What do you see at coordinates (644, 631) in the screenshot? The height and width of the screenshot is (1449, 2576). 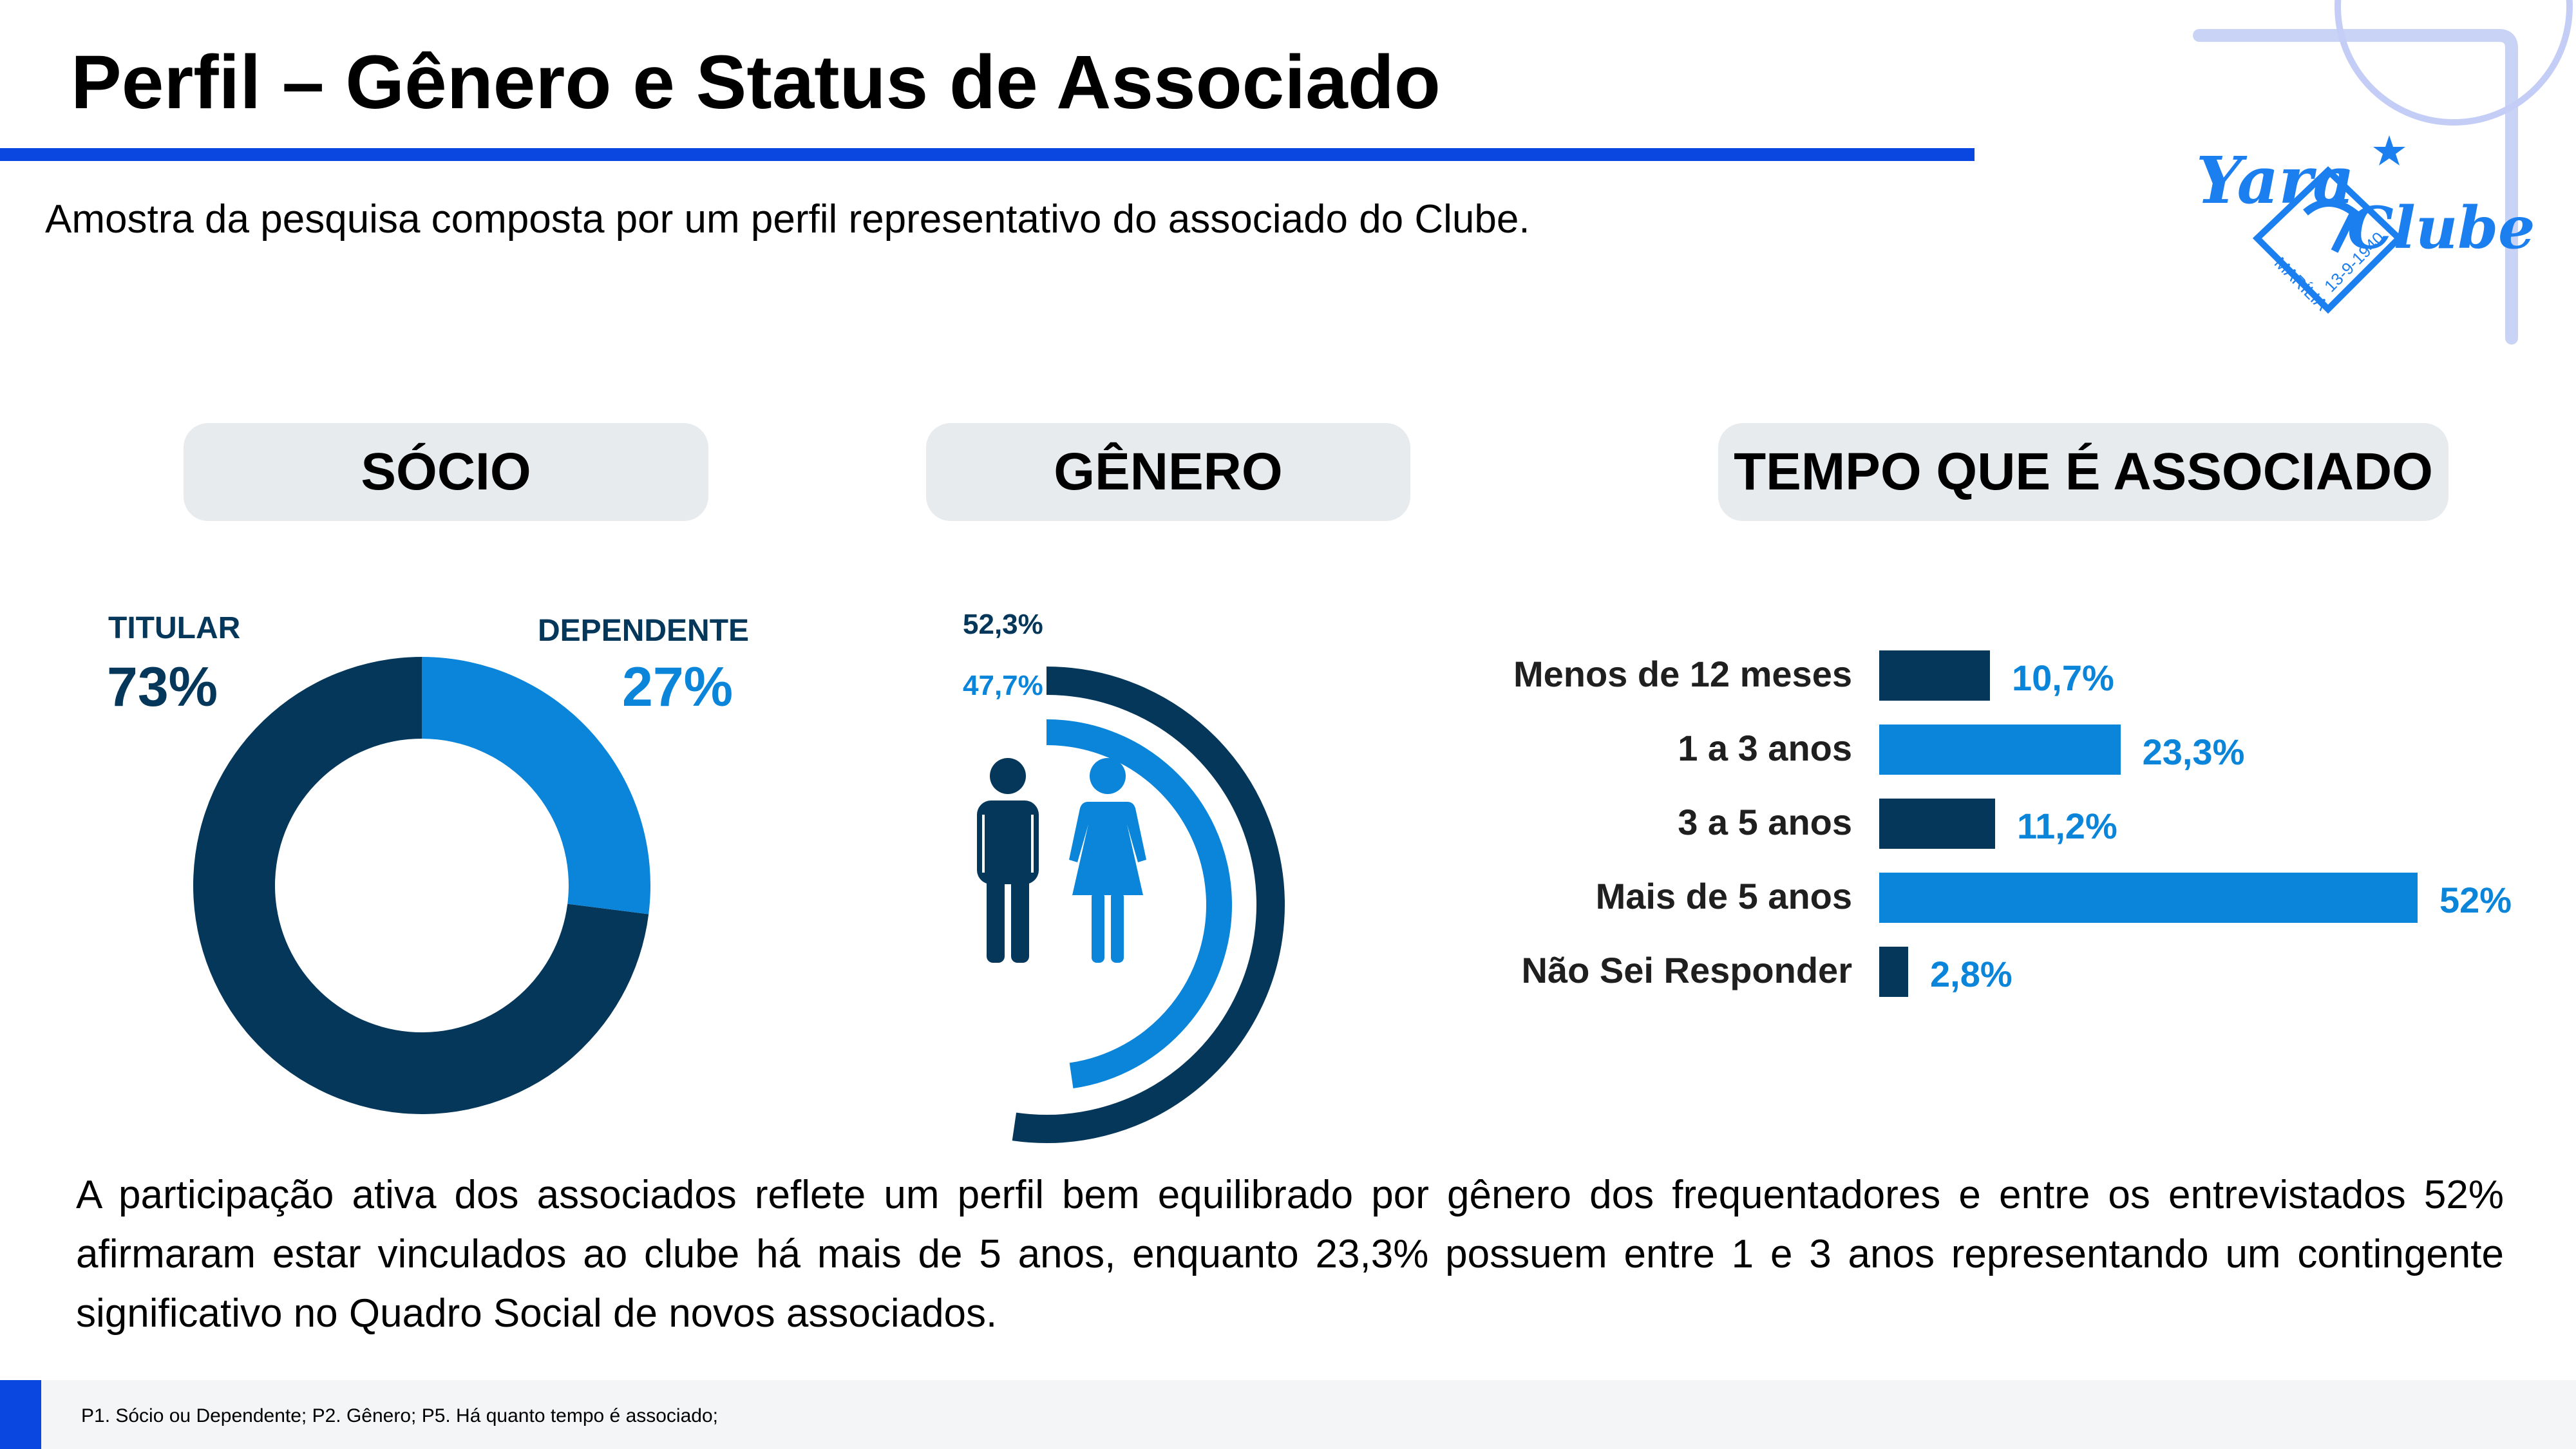 I see `donut-label-dependente: DEPENDENTE` at bounding box center [644, 631].